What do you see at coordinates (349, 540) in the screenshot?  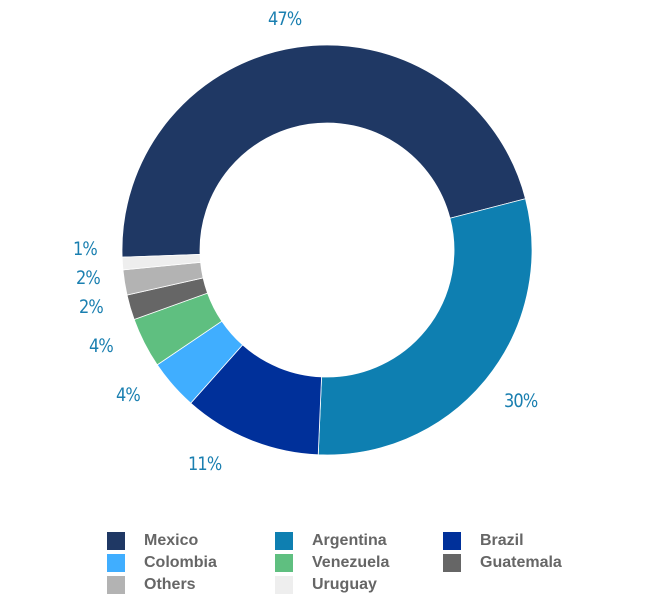 I see `legend-label: Argentina` at bounding box center [349, 540].